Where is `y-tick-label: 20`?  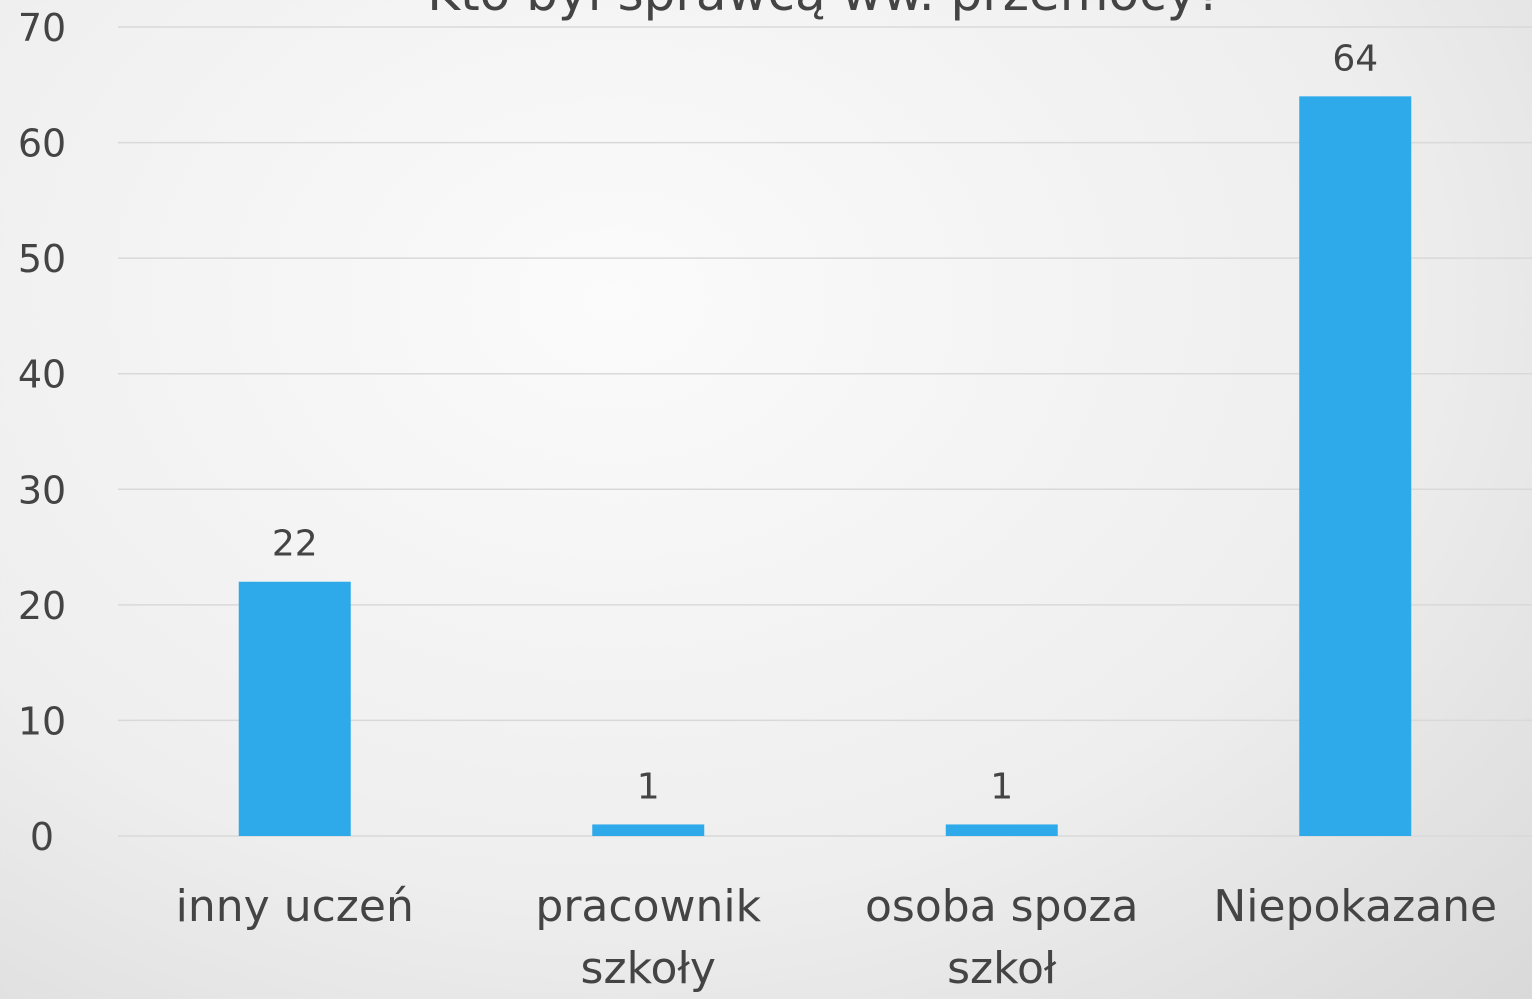 y-tick-label: 20 is located at coordinates (42, 606).